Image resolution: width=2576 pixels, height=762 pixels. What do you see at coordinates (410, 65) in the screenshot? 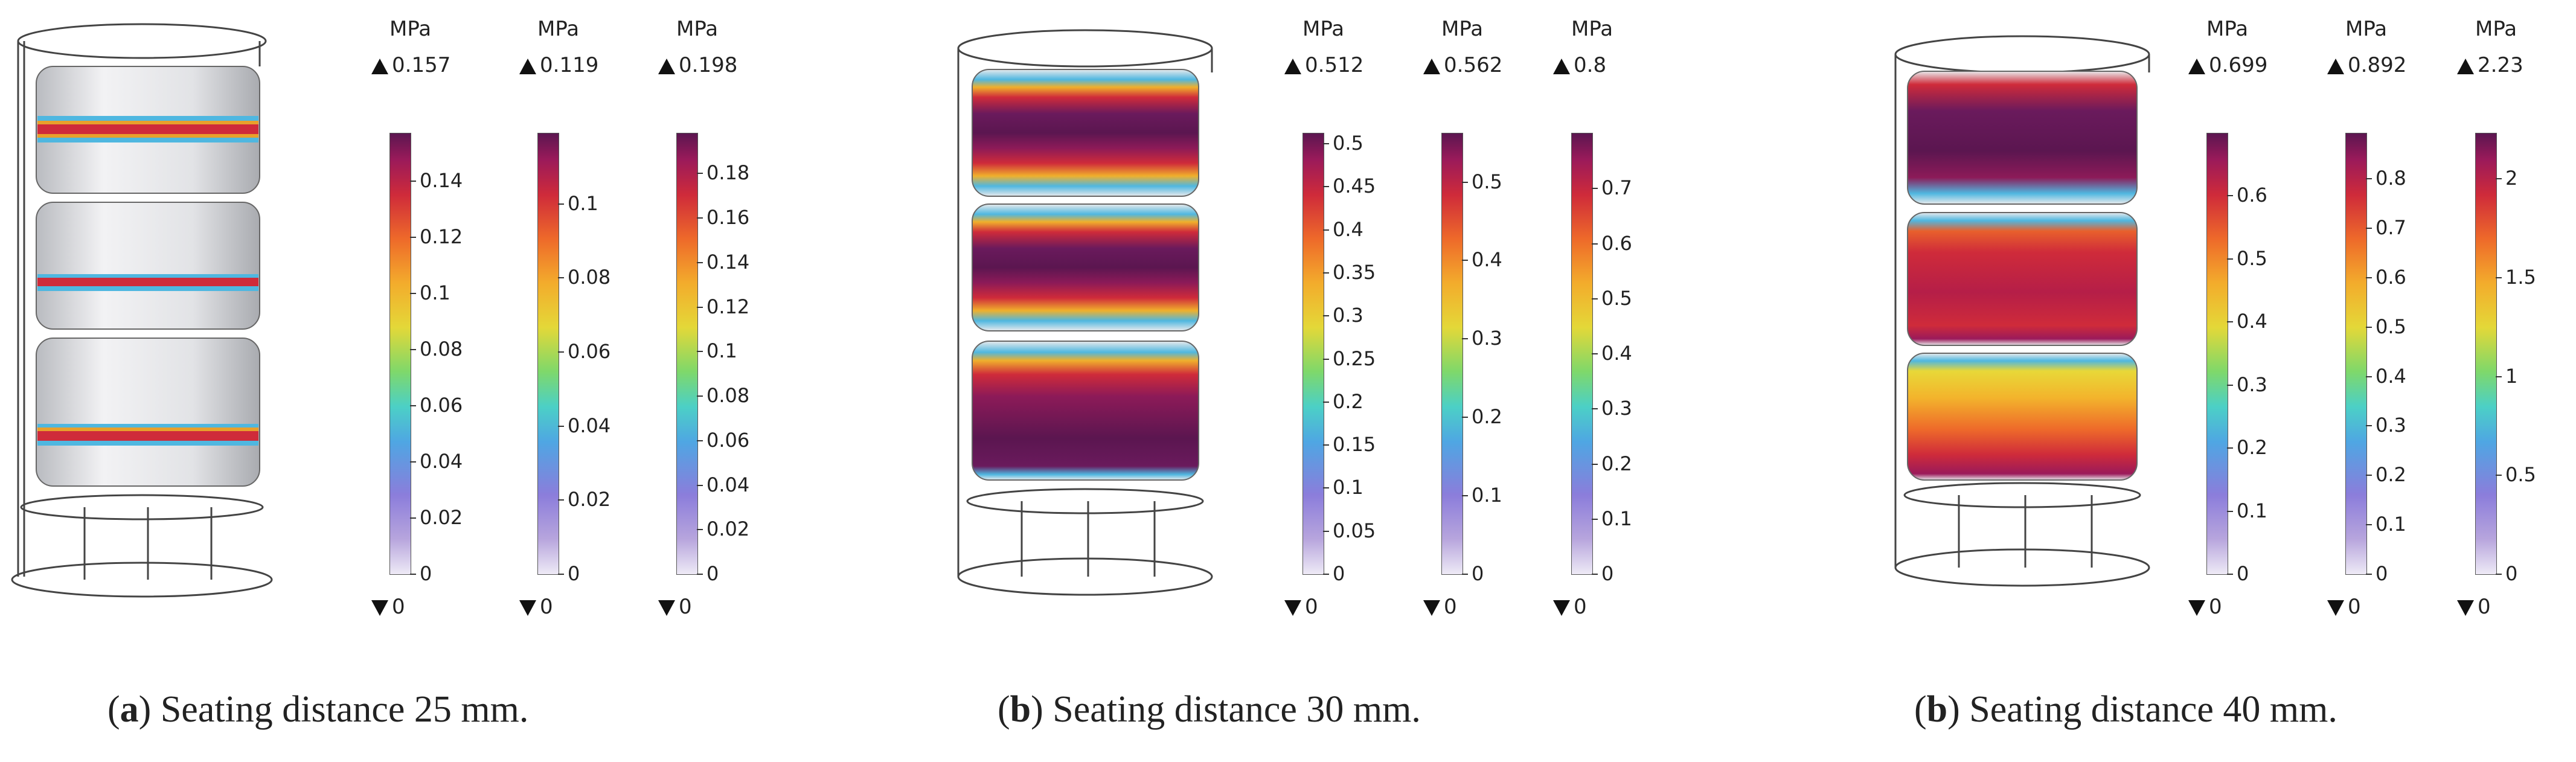
I see `max-value: 0.157` at bounding box center [410, 65].